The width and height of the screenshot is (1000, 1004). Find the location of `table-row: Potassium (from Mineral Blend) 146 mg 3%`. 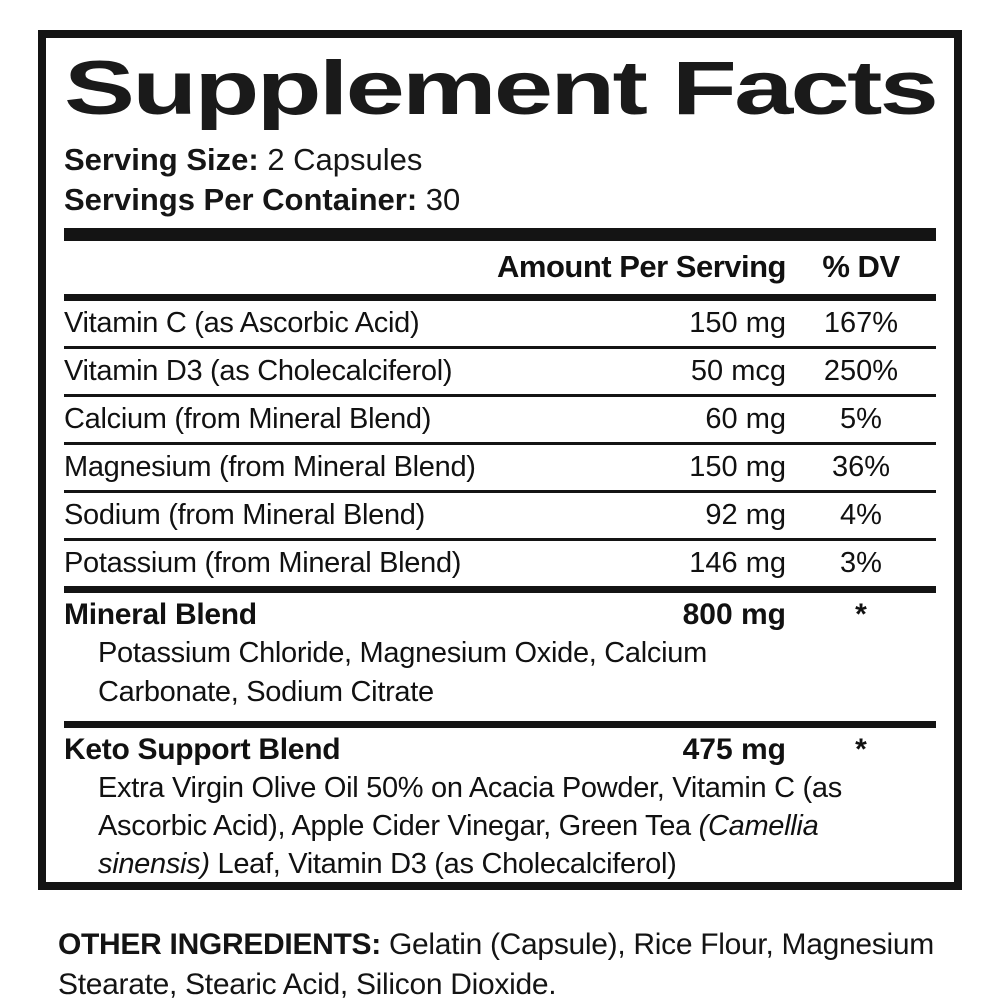

table-row: Potassium (from Mineral Blend) 146 mg 3% is located at coordinates (500, 562).